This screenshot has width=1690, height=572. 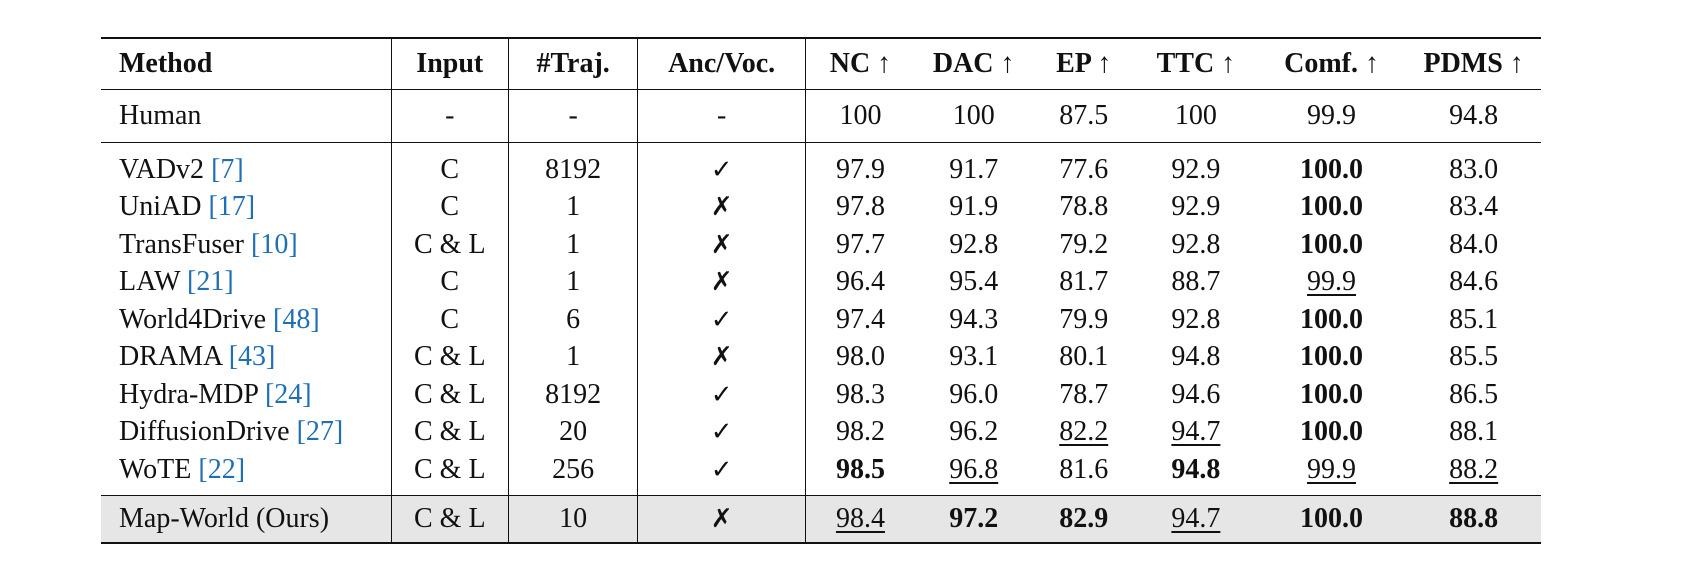 I want to click on header-anc-voc: Anc/Voc., so click(x=721, y=64).